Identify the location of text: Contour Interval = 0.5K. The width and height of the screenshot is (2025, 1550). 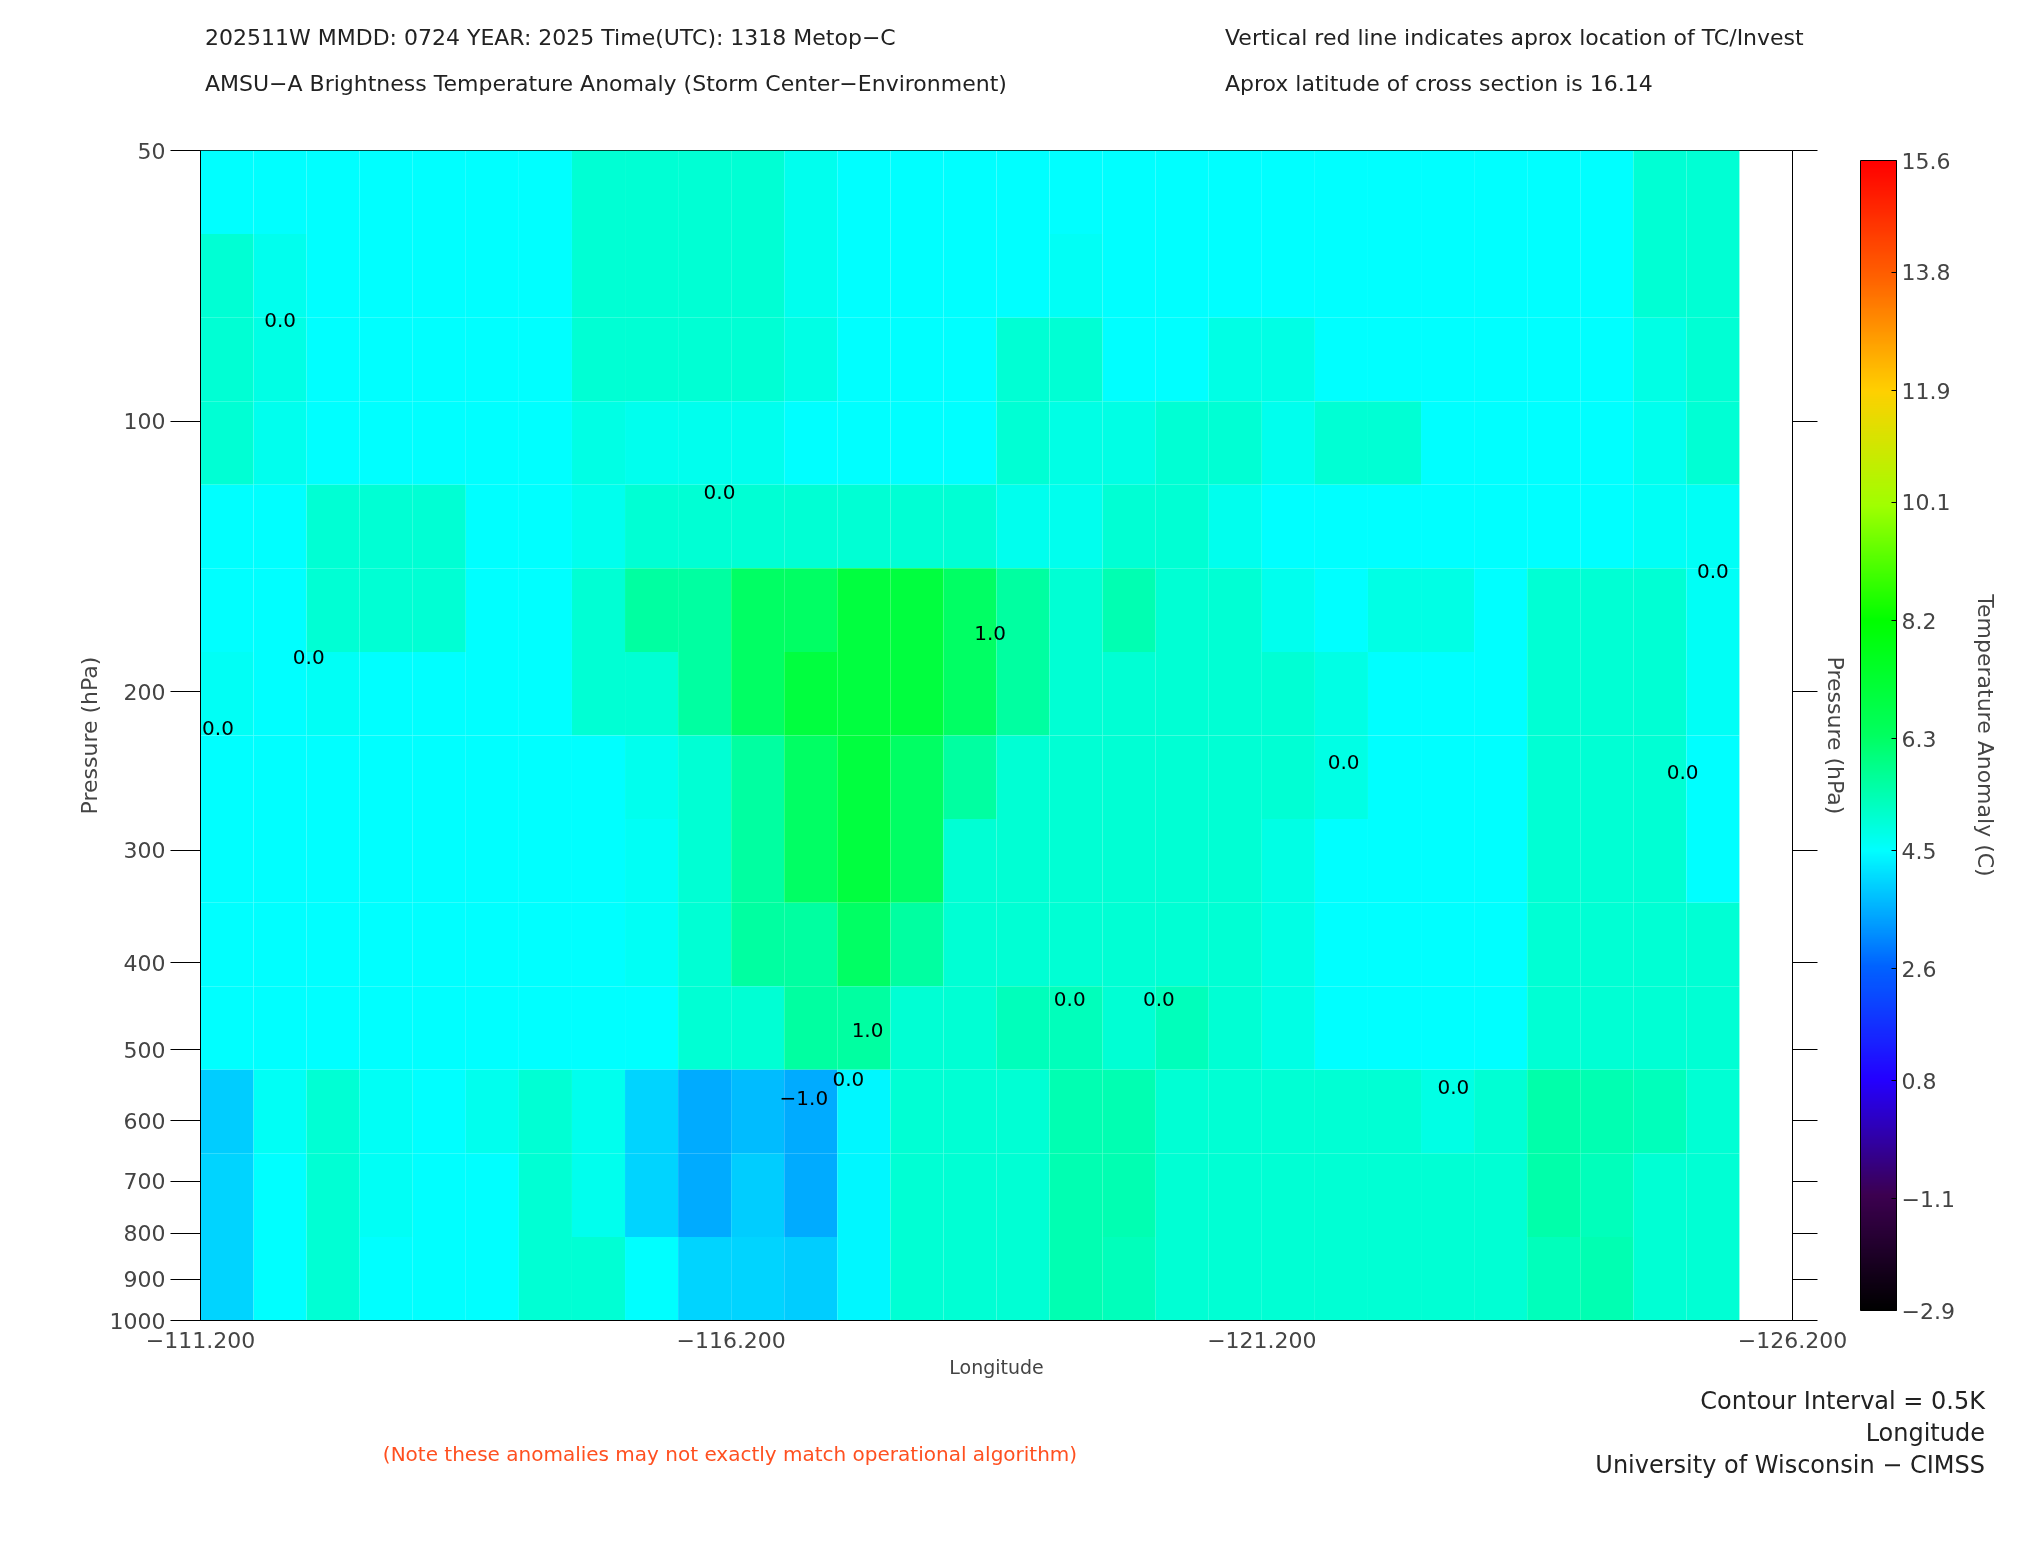
(1842, 1401).